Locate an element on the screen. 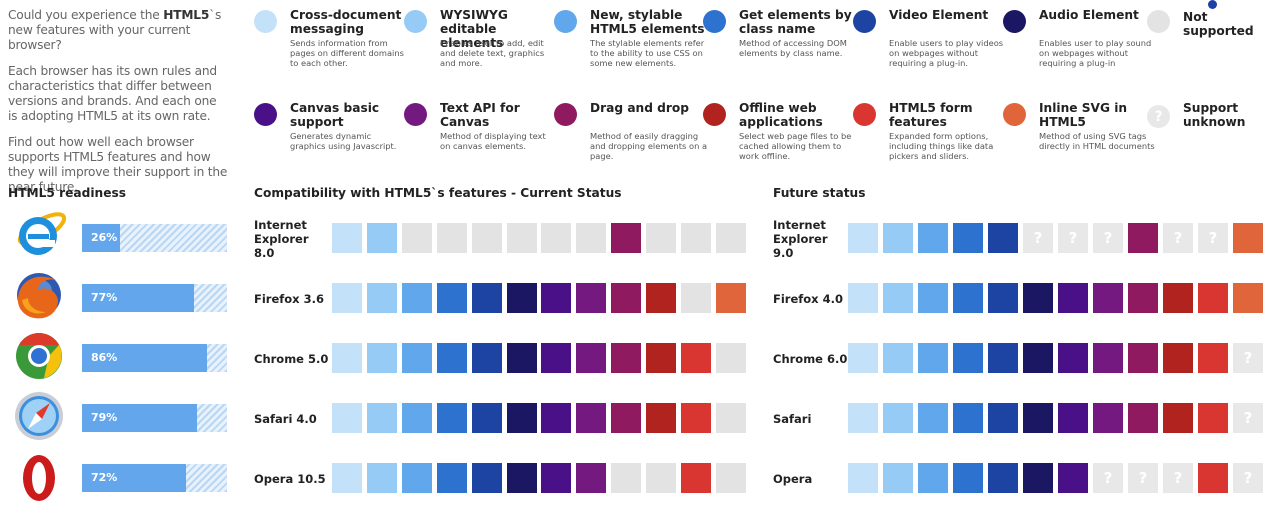  legend-title: Audio Element is located at coordinates (1089, 15).